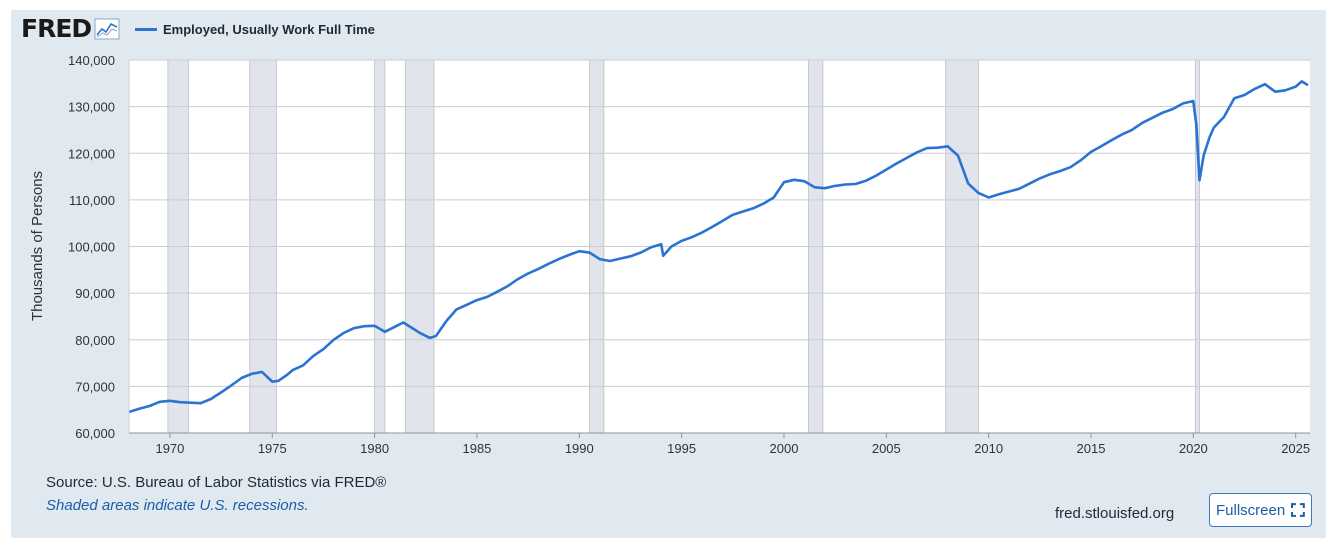  Describe the element at coordinates (169, 448) in the screenshot. I see `x-tick-label: 1970` at that location.